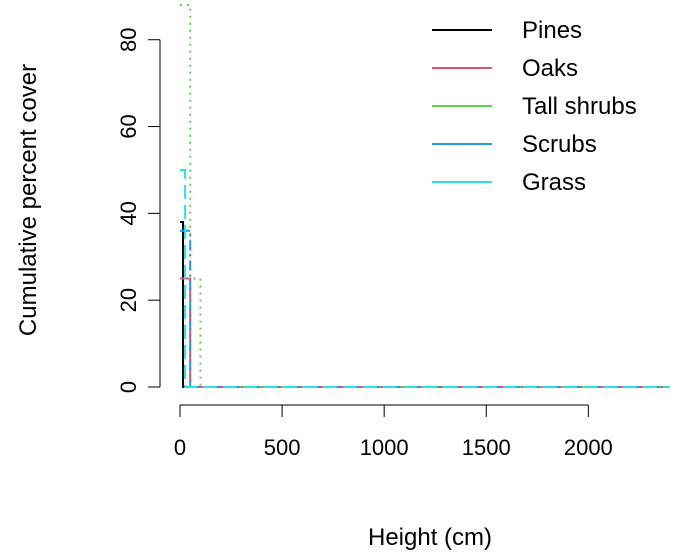 The image size is (674, 557). I want to click on y-tick-label: 0, so click(128, 387).